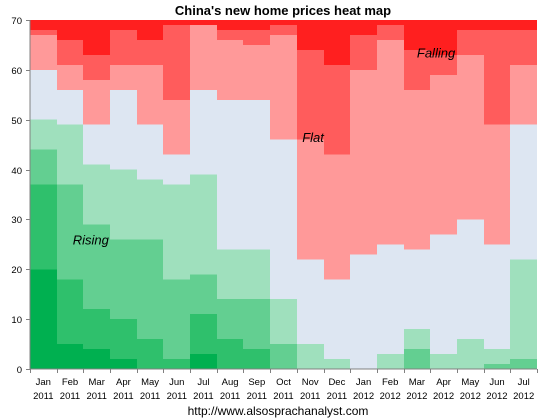 This screenshot has height=419, width=552. Describe the element at coordinates (16, 21) in the screenshot. I see `y-tick-label: 70` at that location.